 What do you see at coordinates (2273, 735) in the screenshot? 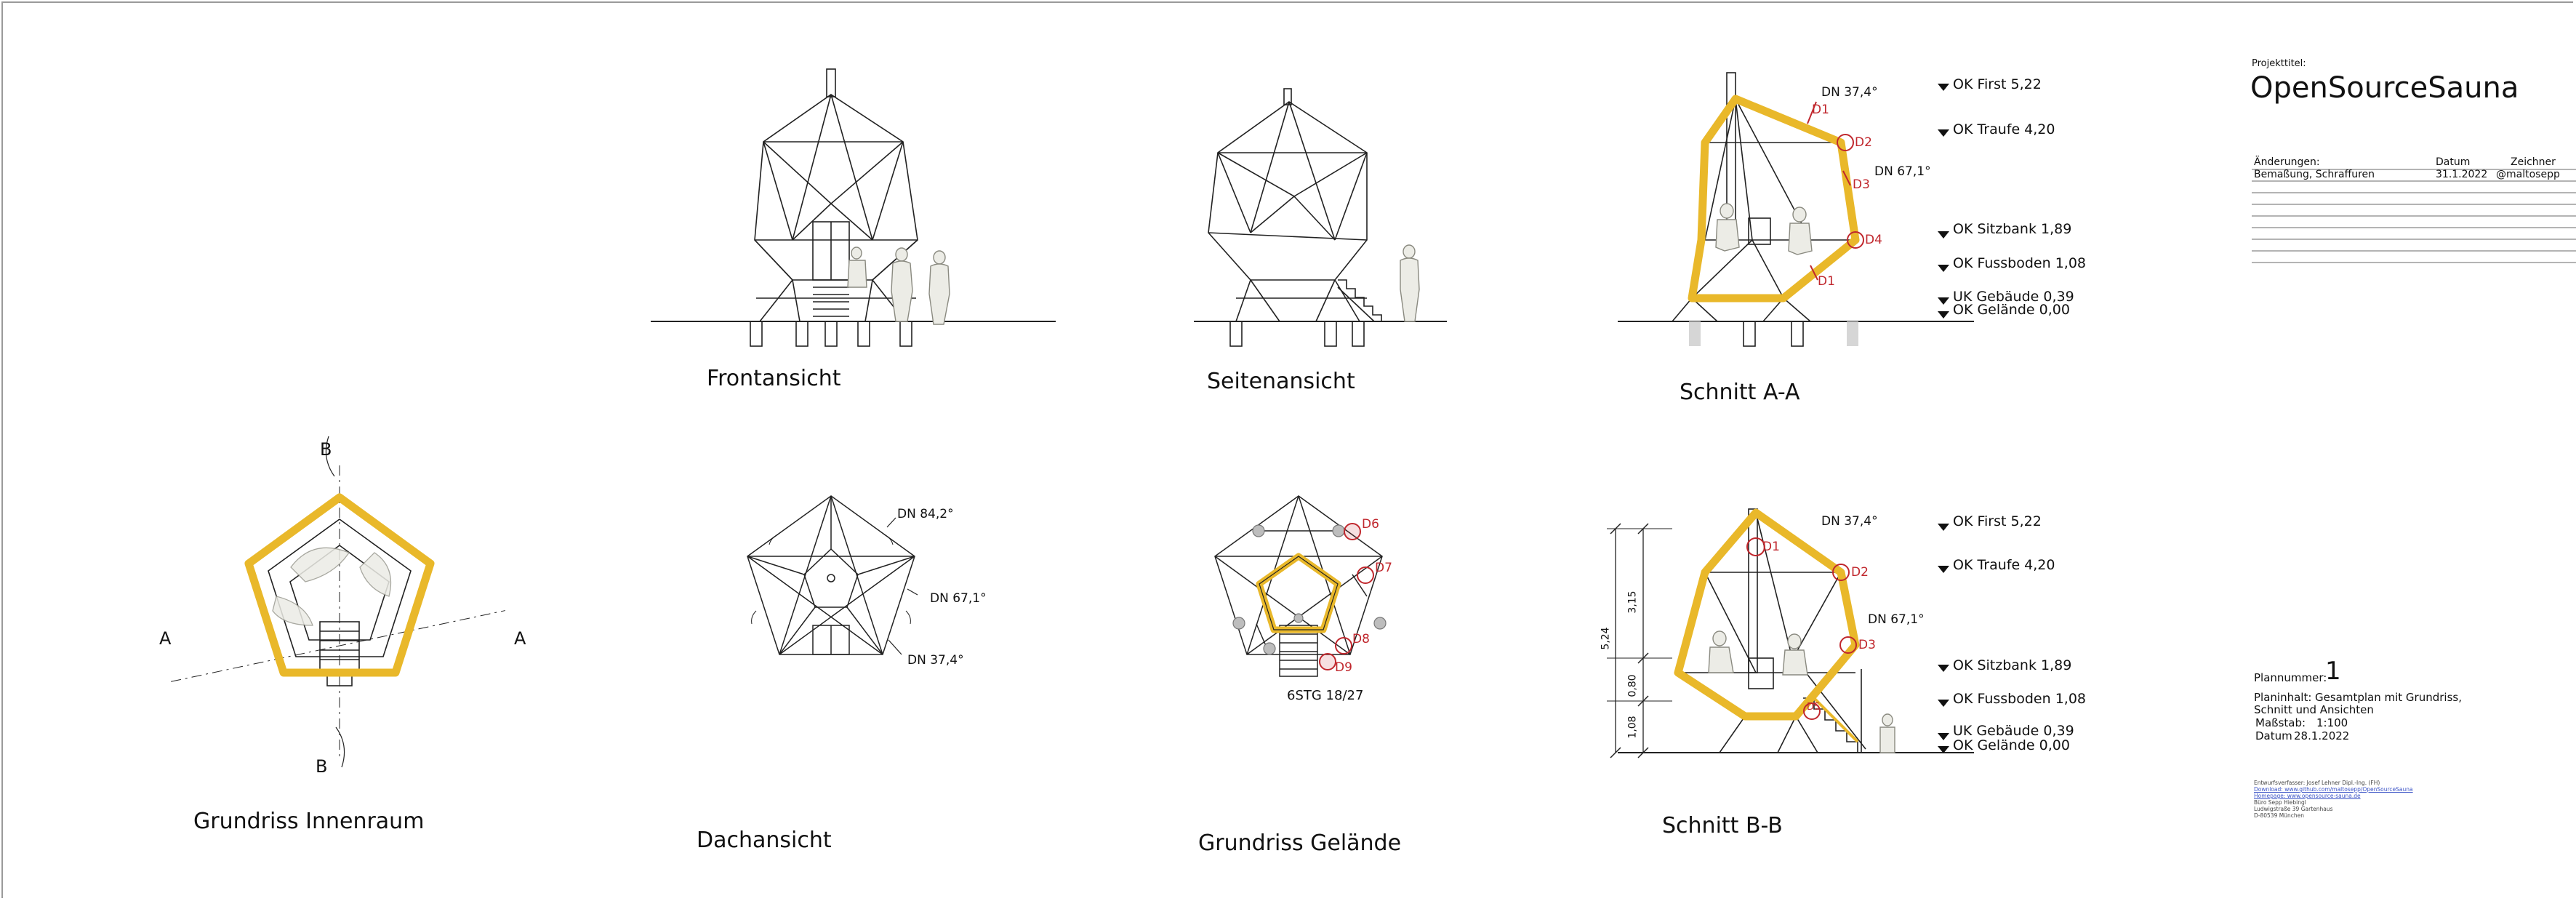
I see `plan-date-label: Datum` at bounding box center [2273, 735].